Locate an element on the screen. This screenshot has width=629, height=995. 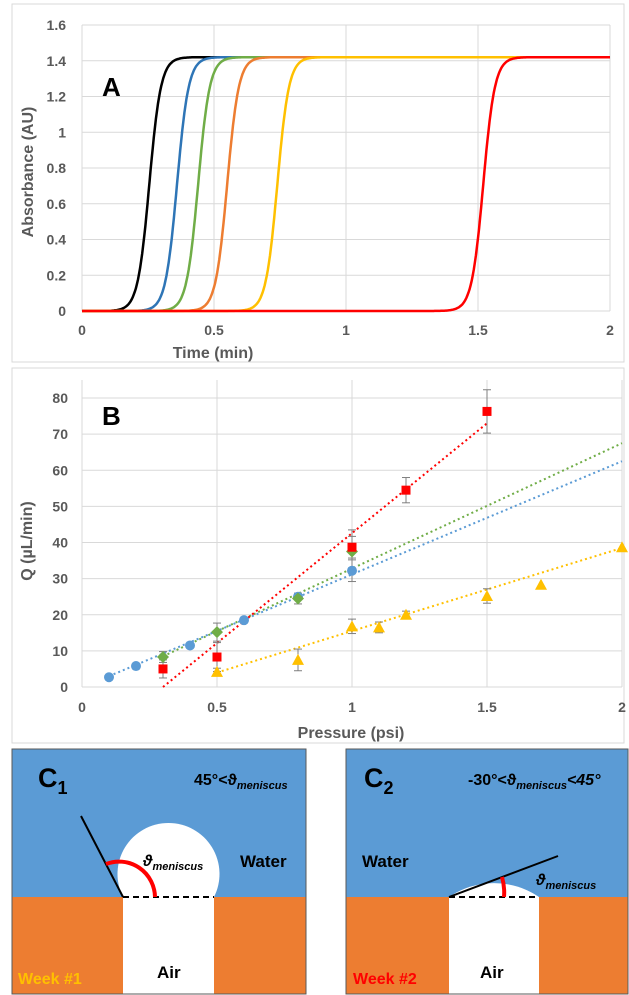
c2-frame is located at coordinates (487, 871).